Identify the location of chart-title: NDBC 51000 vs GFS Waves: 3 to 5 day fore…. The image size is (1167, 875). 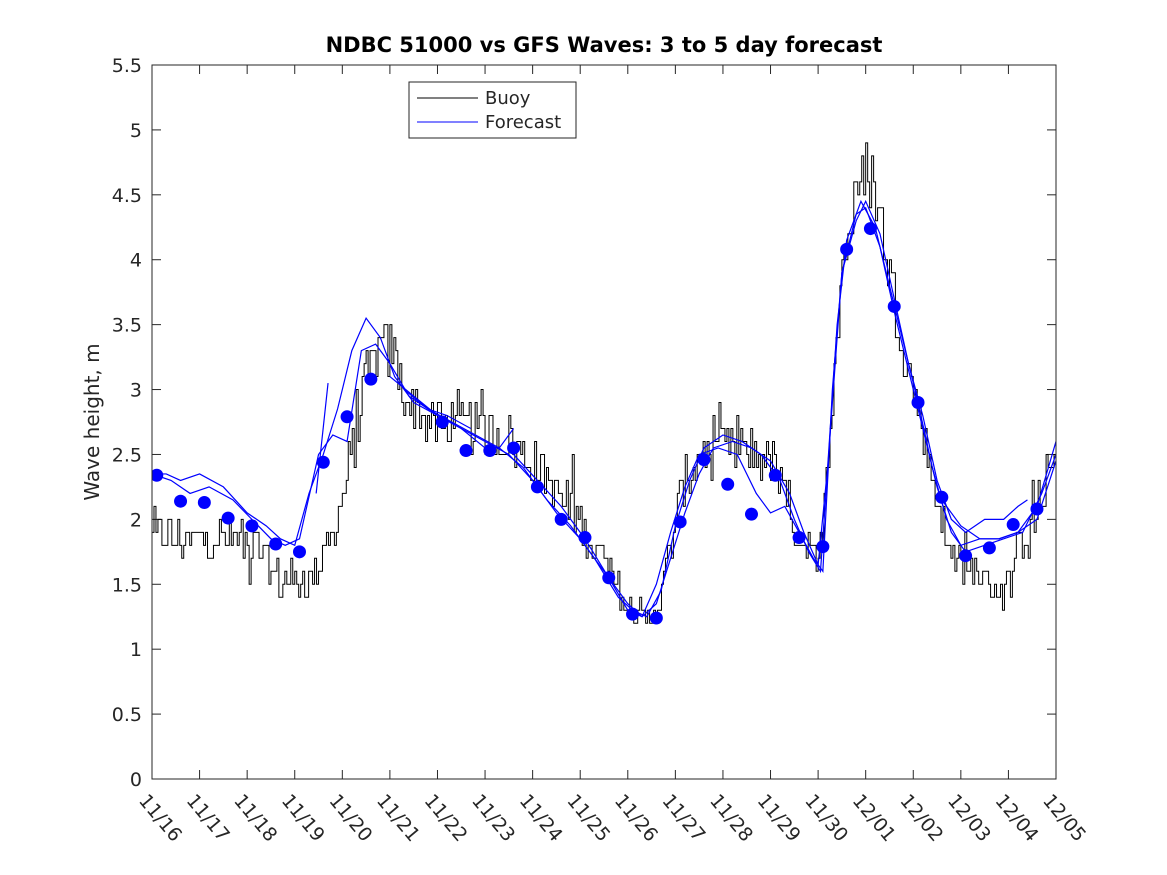
(604, 45).